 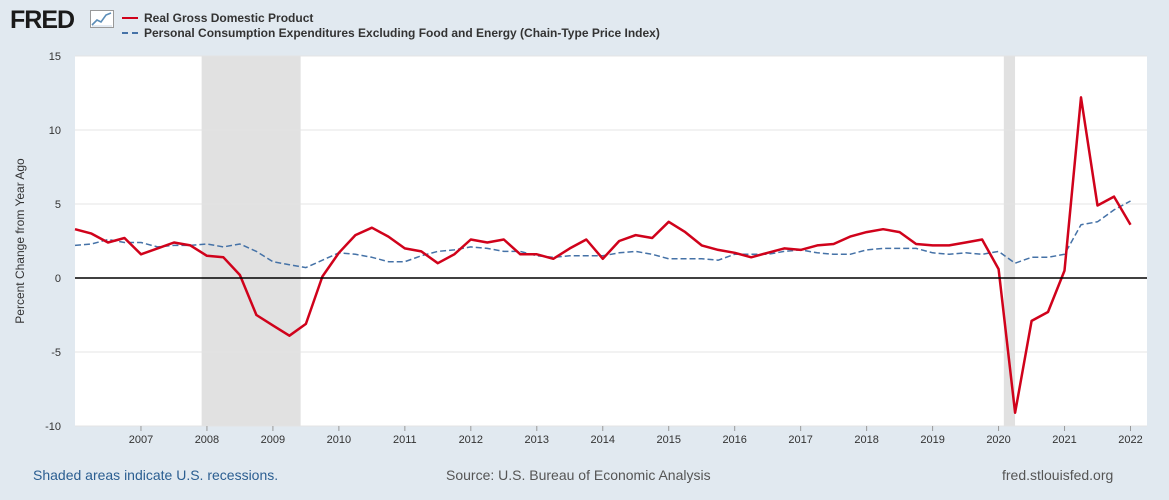 What do you see at coordinates (55, 131) in the screenshot?
I see `y-tick-label: 10` at bounding box center [55, 131].